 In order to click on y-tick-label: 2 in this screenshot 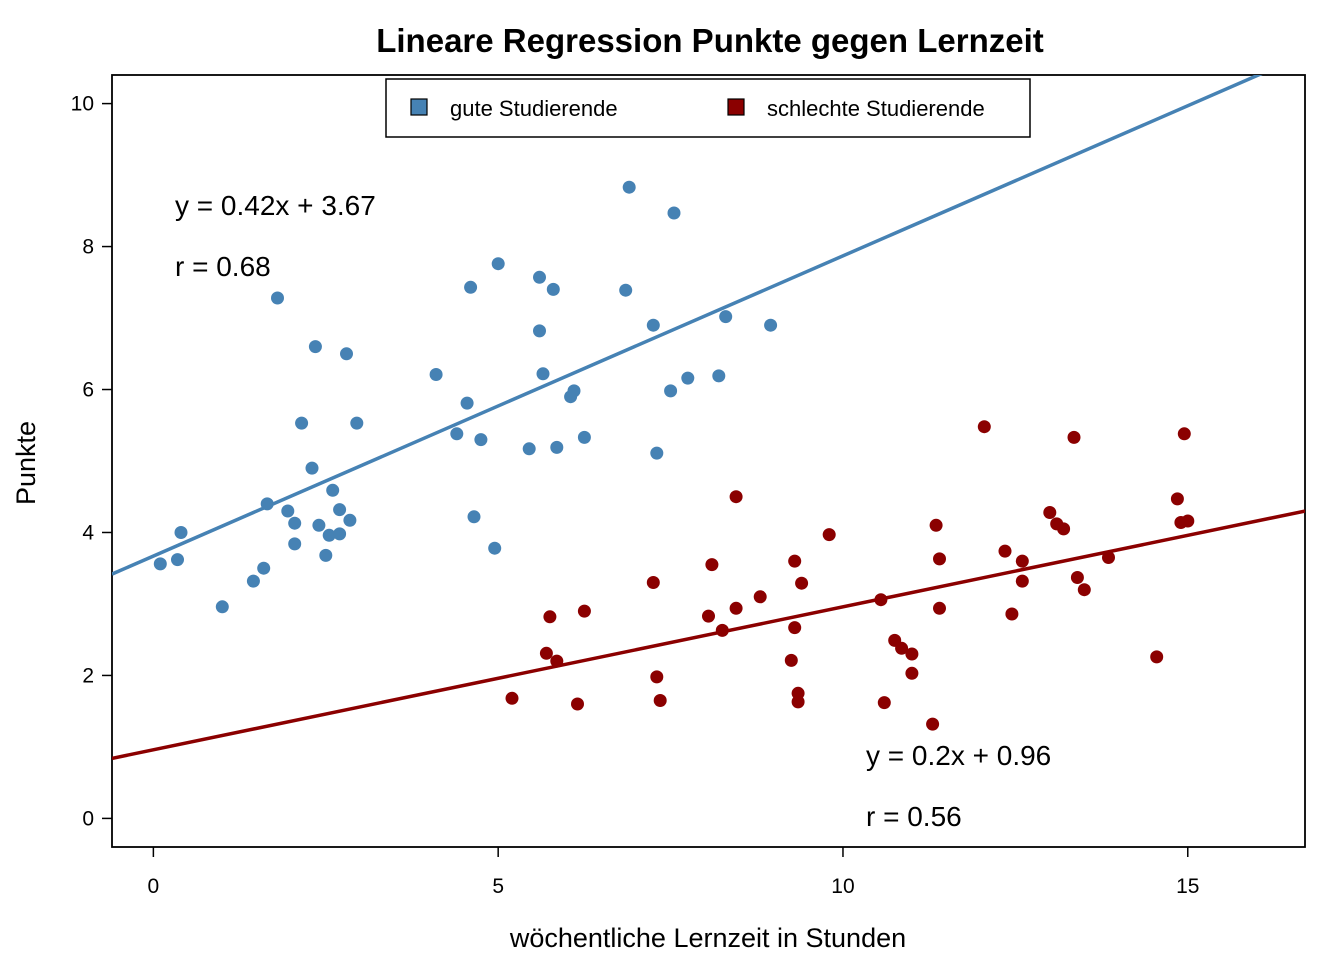, I will do `click(88, 675)`.